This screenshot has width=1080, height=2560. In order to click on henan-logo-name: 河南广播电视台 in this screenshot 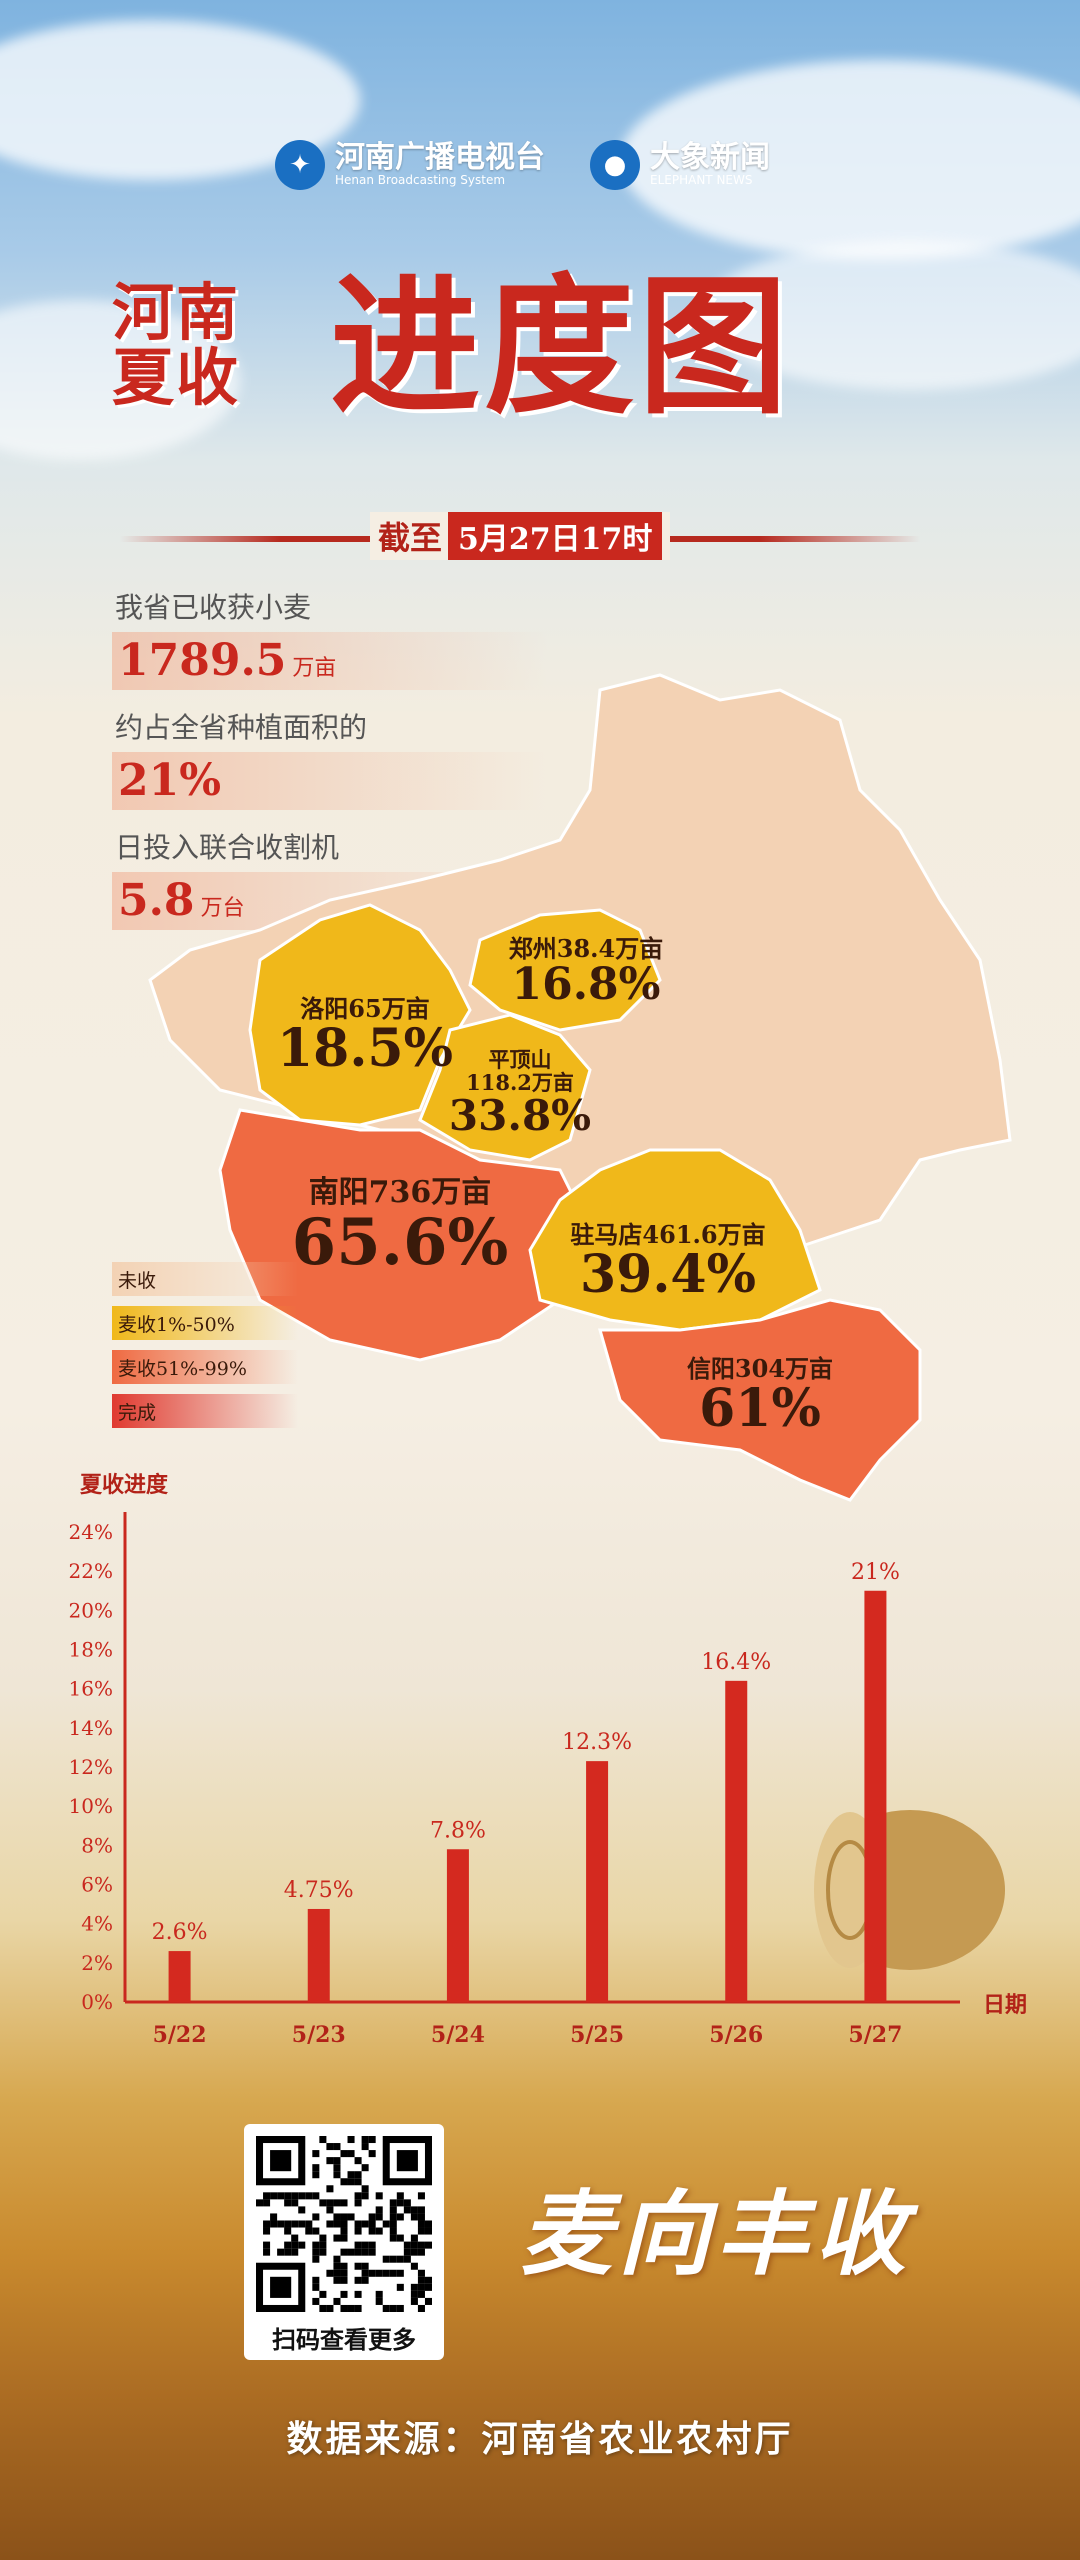, I will do `click(440, 157)`.